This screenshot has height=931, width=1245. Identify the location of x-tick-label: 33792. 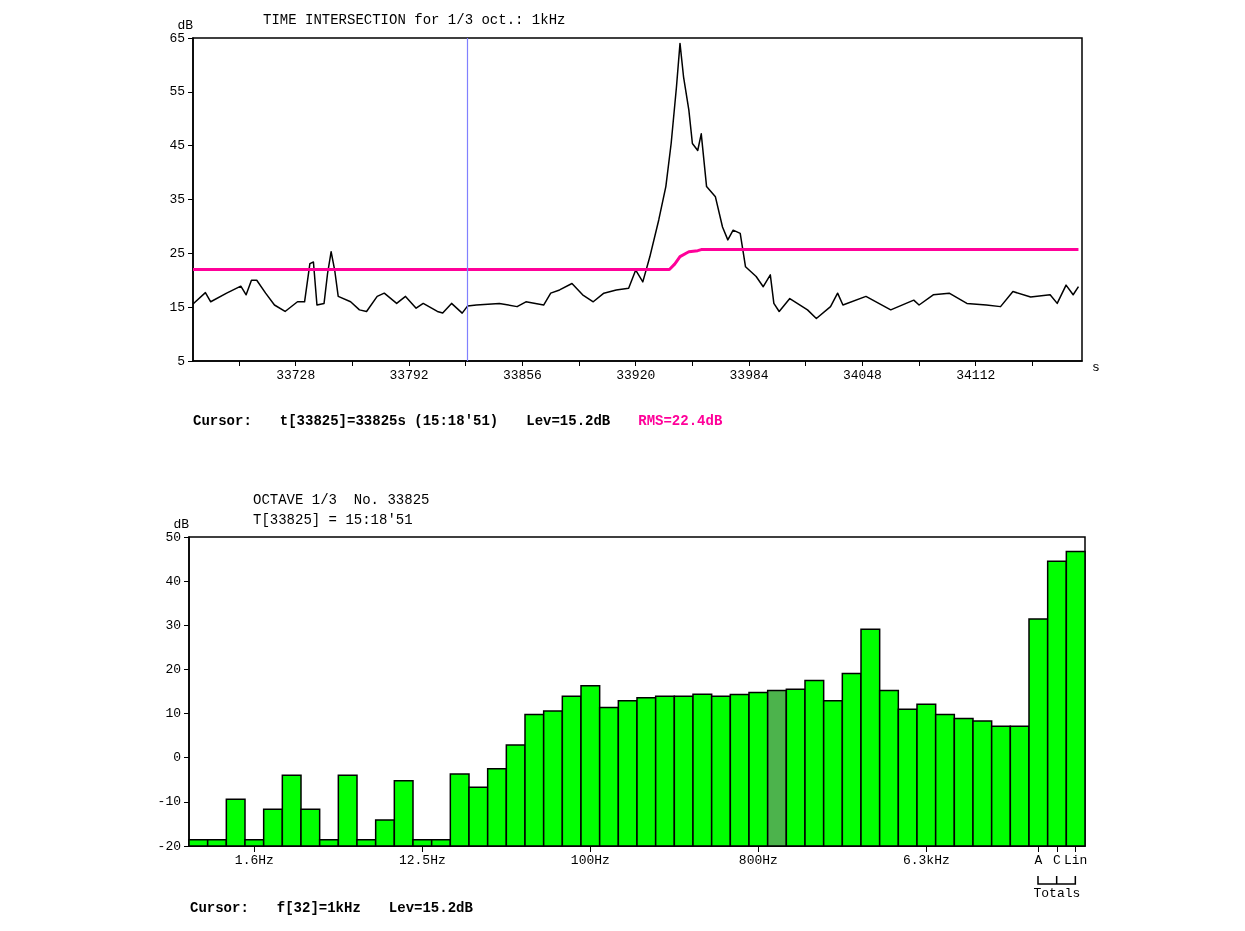
(409, 375).